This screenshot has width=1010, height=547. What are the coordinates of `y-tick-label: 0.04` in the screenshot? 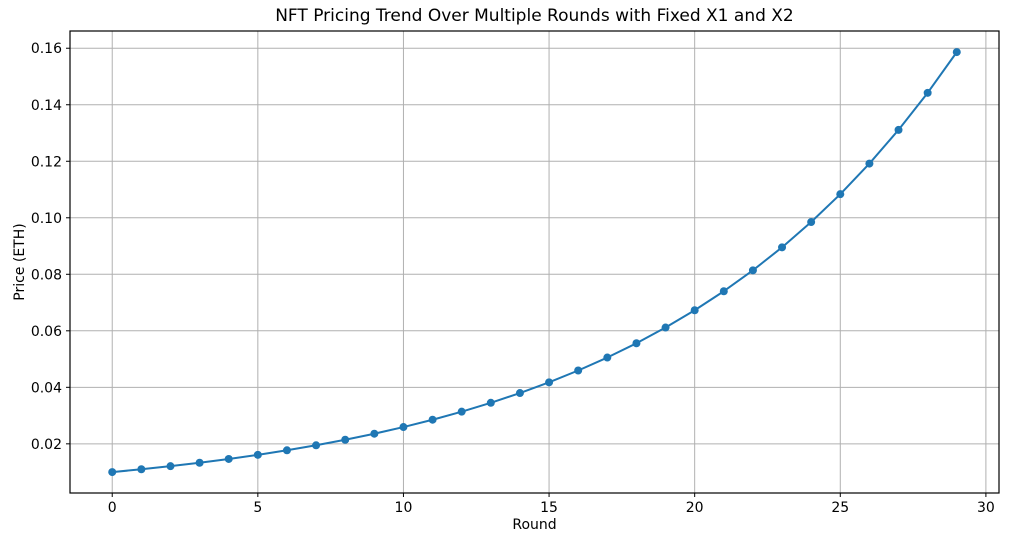 It's located at (46, 388).